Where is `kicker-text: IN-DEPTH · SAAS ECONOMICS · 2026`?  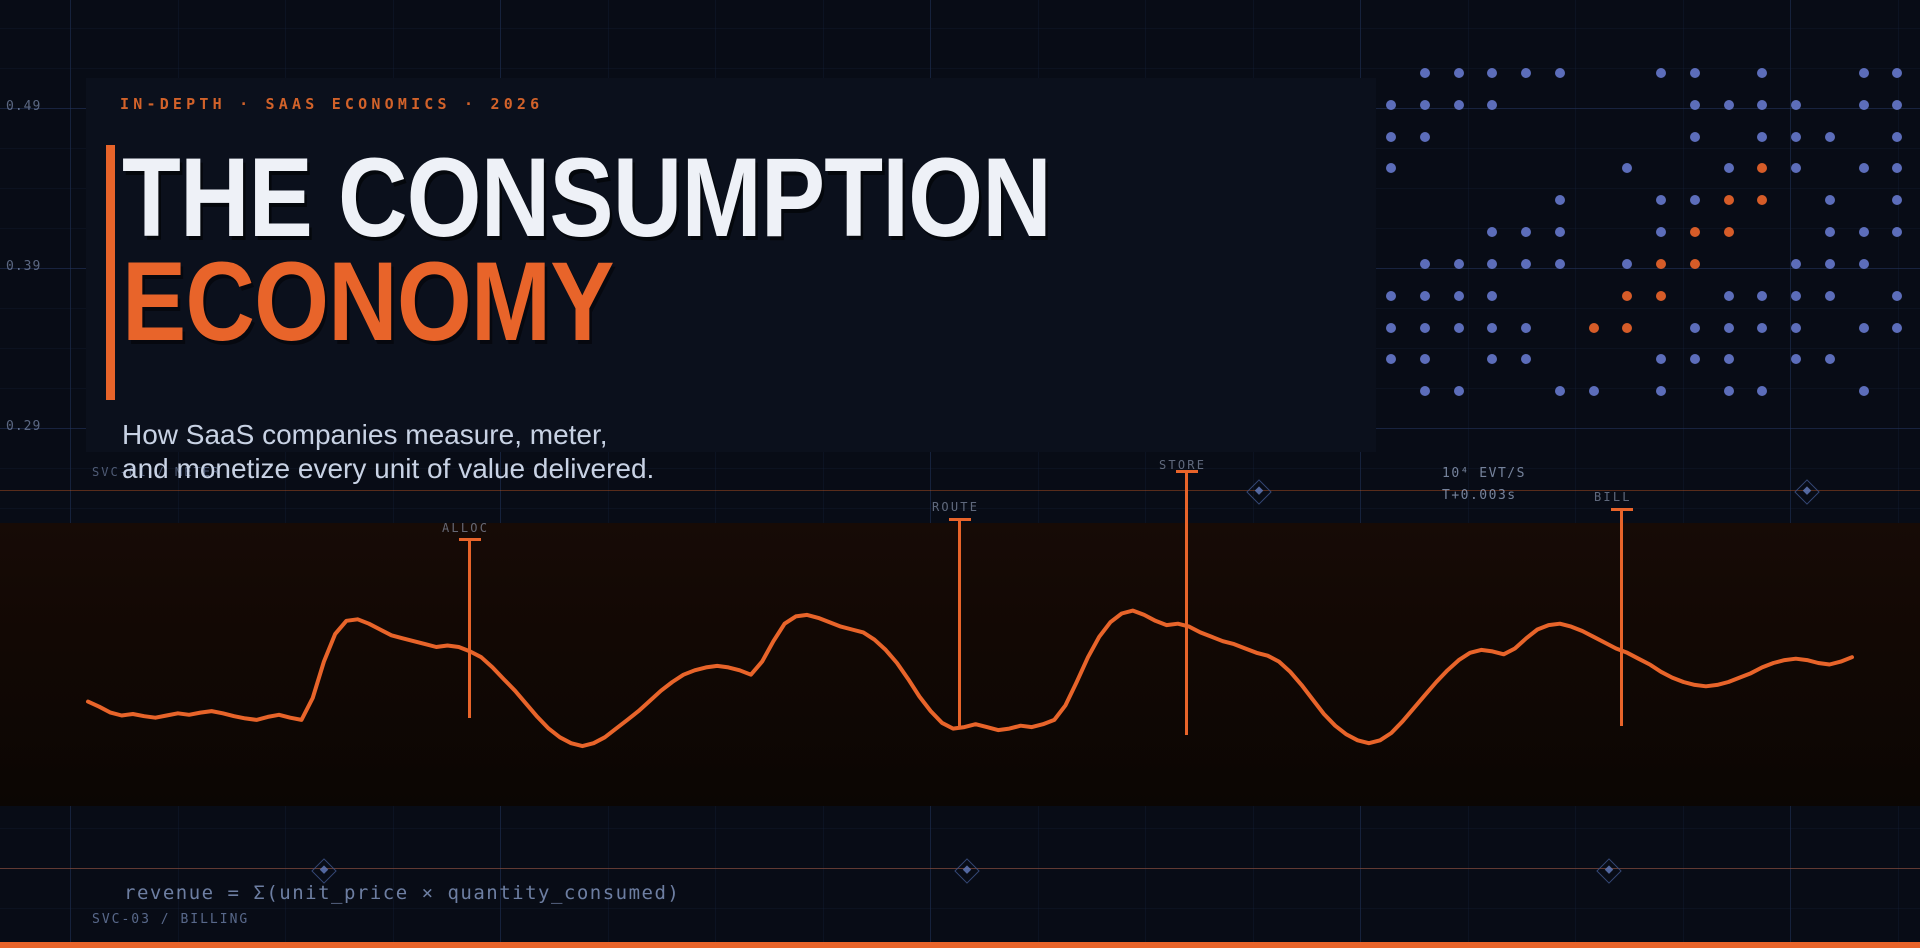
kicker-text: IN-DEPTH · SAAS ECONOMICS · 2026 is located at coordinates (332, 104).